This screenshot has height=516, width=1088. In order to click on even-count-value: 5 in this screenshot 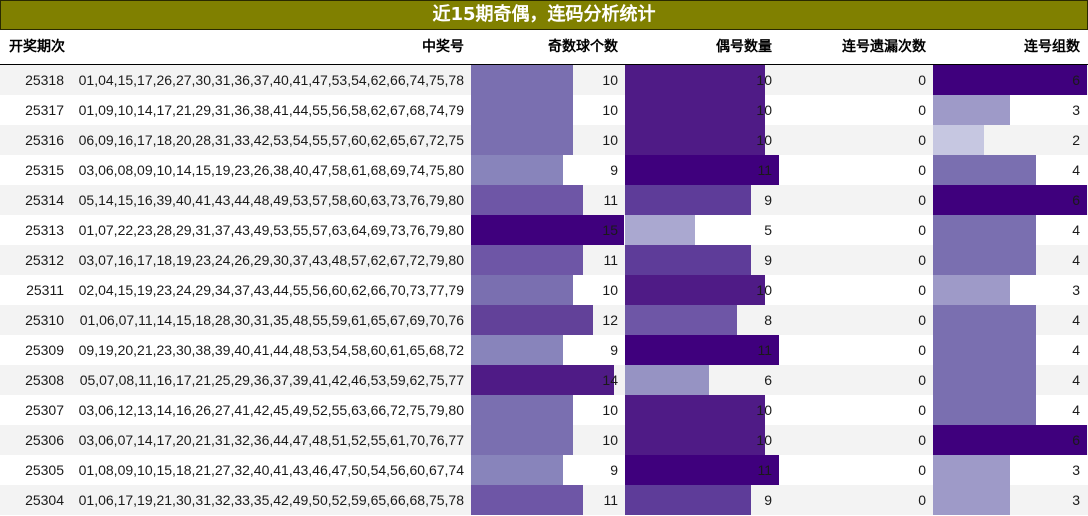, I will do `click(768, 230)`.